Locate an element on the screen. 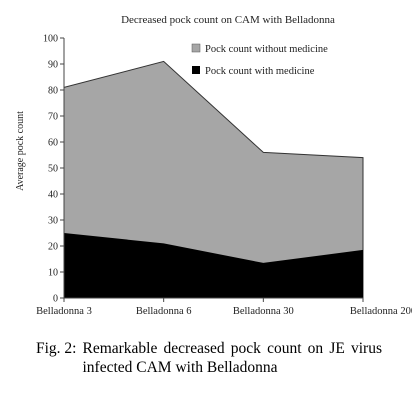 This screenshot has width=412, height=400. y-axis-label: Average pock count is located at coordinates (20, 151).